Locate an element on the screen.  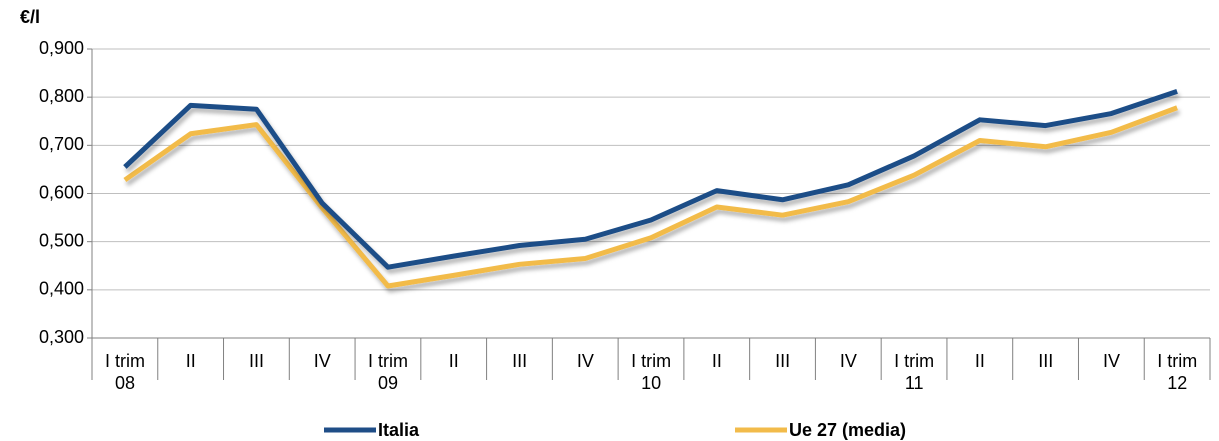
y-tick-label: 0,300 is located at coordinates (61, 337).